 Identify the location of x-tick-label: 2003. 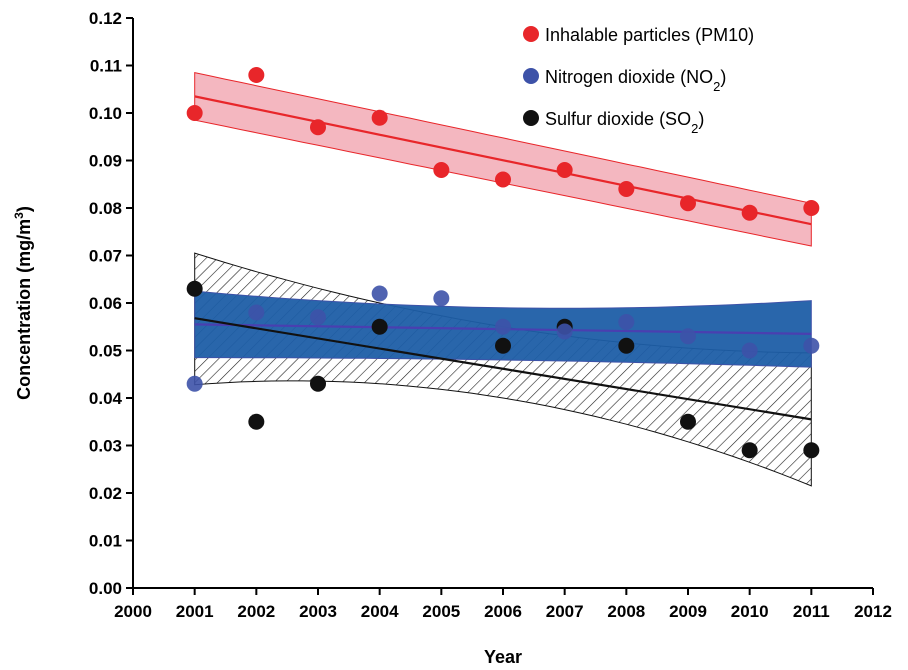
(318, 611).